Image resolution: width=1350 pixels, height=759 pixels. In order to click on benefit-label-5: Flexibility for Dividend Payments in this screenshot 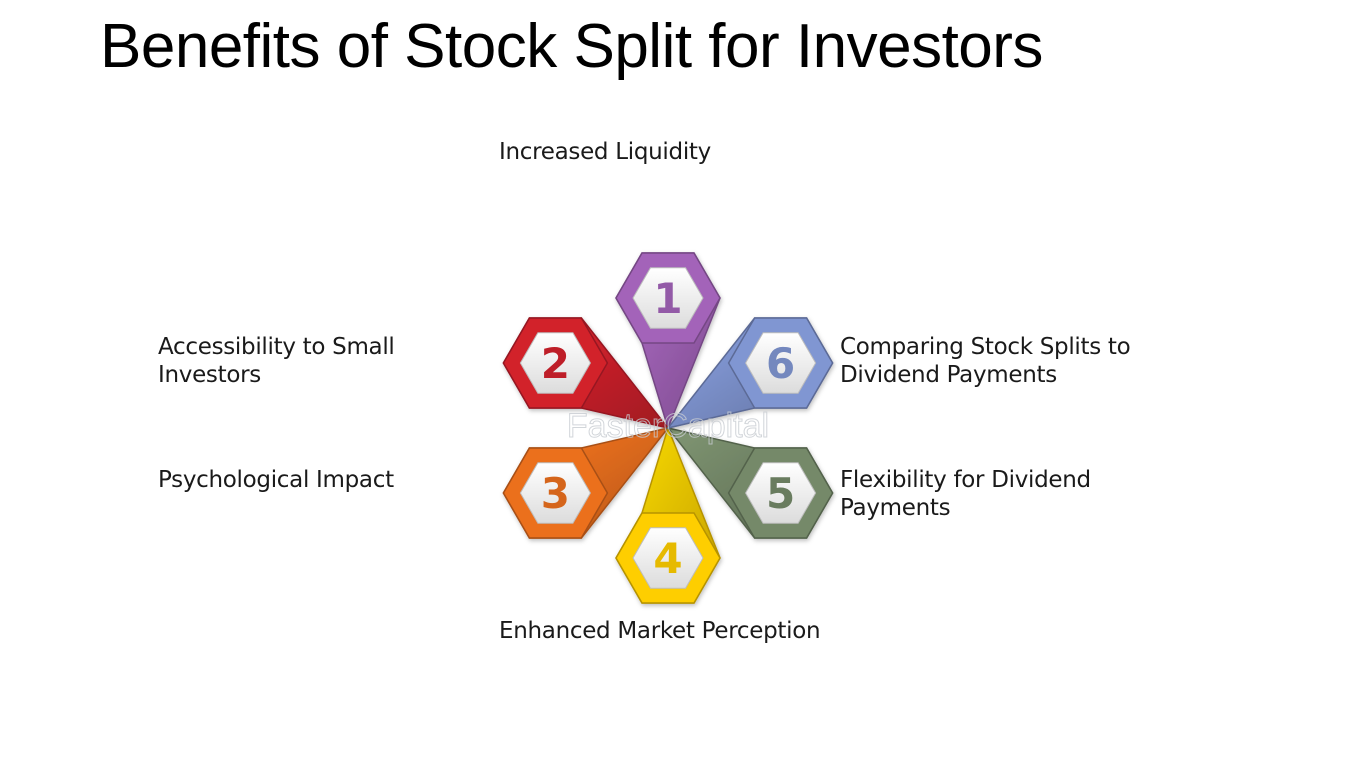, I will do `click(965, 494)`.